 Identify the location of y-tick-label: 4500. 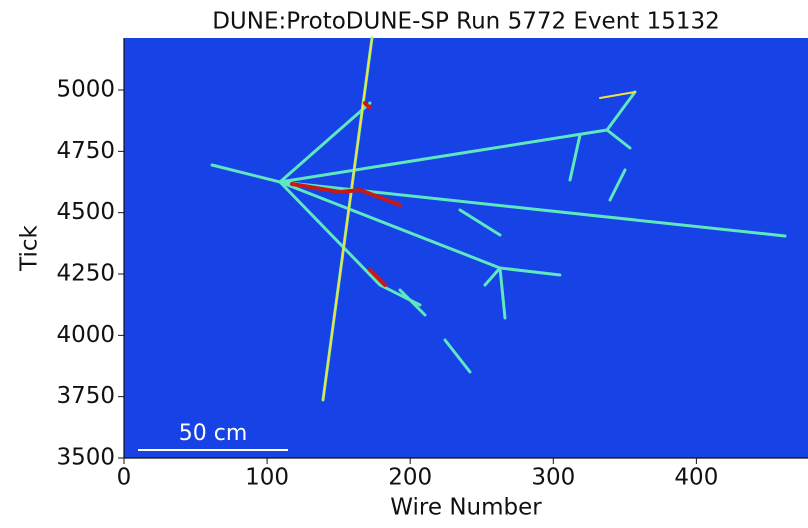
(85, 212).